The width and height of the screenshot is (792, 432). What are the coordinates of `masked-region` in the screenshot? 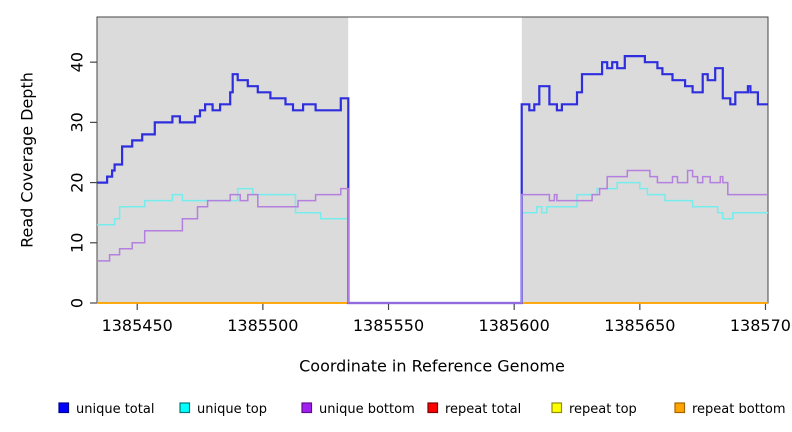 It's located at (435, 160).